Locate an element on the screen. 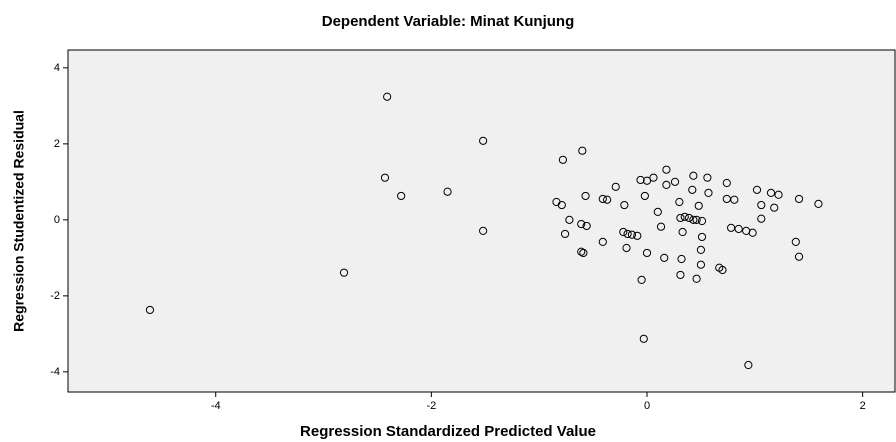  y-tick-label: 2 is located at coordinates (57, 144).